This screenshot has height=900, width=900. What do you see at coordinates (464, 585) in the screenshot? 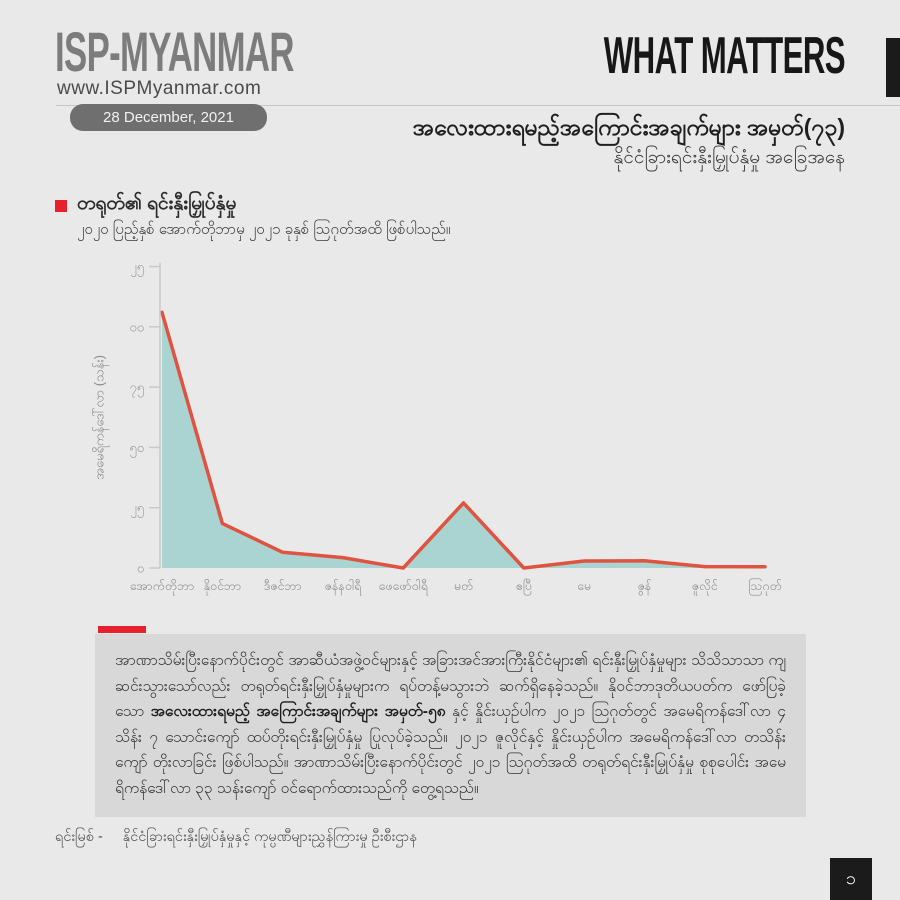
I see `svg-text: မတ်` at bounding box center [464, 585].